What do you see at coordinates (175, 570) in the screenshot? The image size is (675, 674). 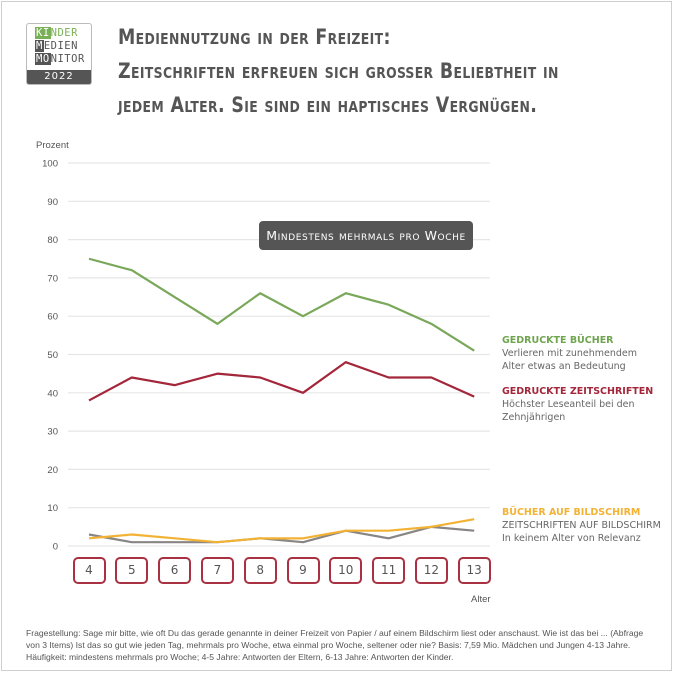 I see `x-tick-label: 6` at bounding box center [175, 570].